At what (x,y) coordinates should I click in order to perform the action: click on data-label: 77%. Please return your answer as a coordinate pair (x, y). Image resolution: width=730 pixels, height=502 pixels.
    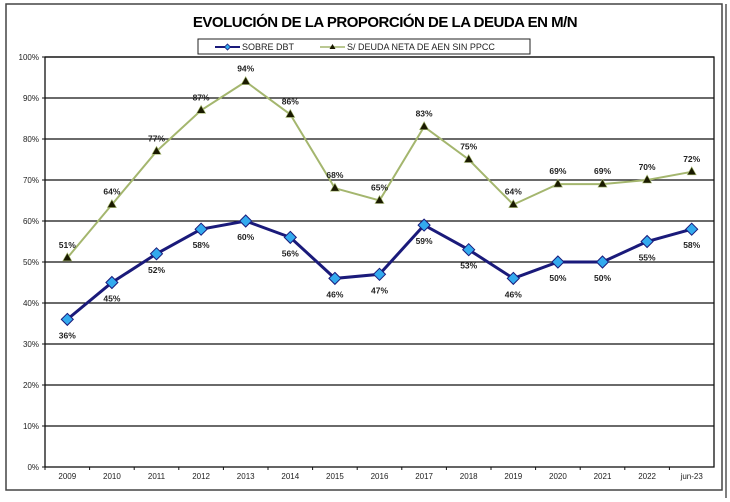
    Looking at the image, I should click on (156, 138).